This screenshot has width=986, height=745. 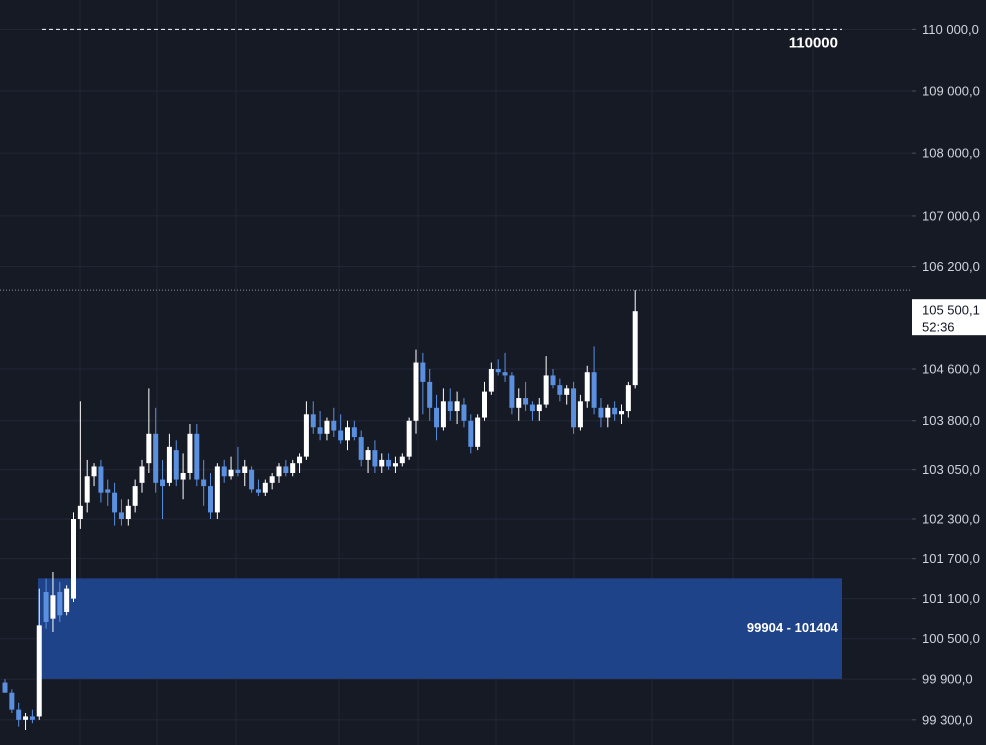 I want to click on y-tick-label: 101 100,0, so click(x=951, y=598).